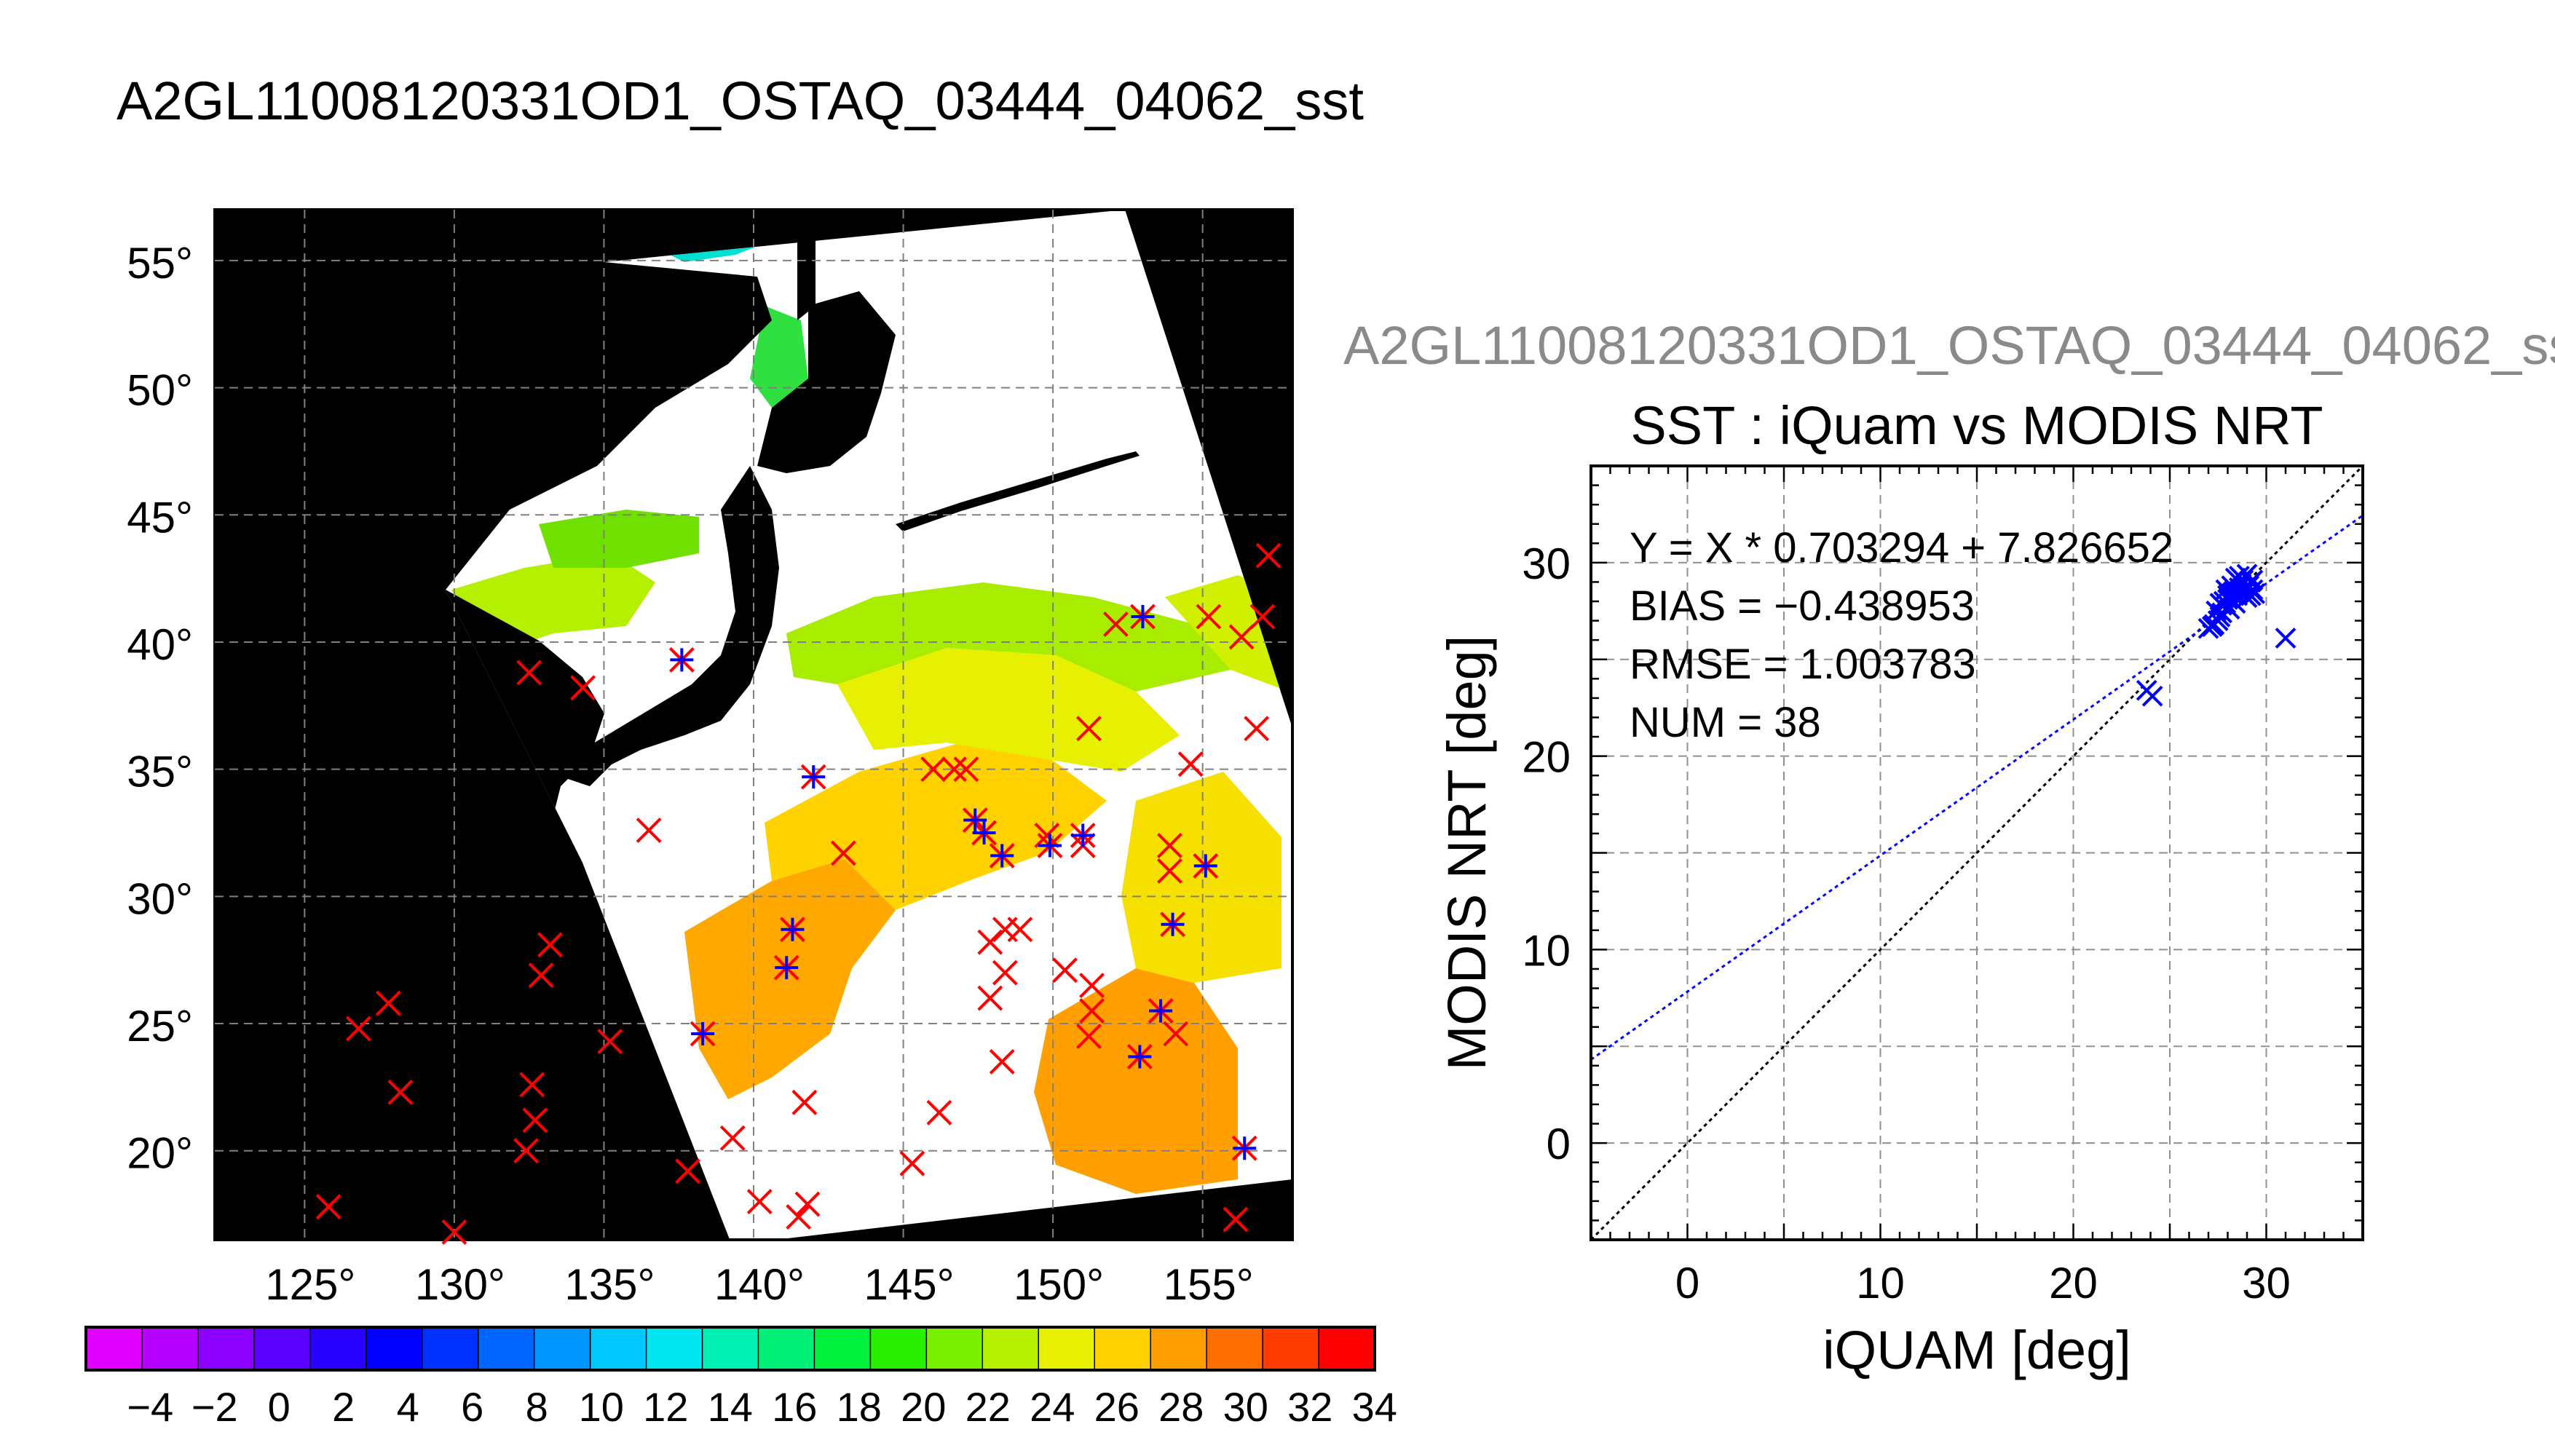  What do you see at coordinates (537, 1407) in the screenshot?
I see `colorbar-label: 8` at bounding box center [537, 1407].